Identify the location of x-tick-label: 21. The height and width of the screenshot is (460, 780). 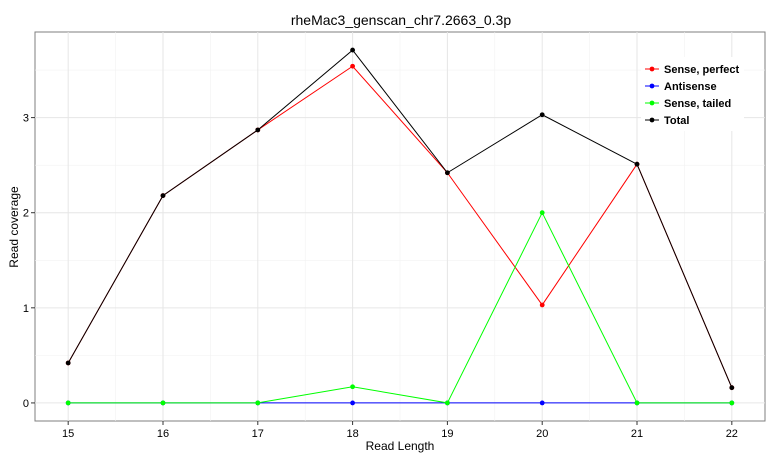
(637, 434).